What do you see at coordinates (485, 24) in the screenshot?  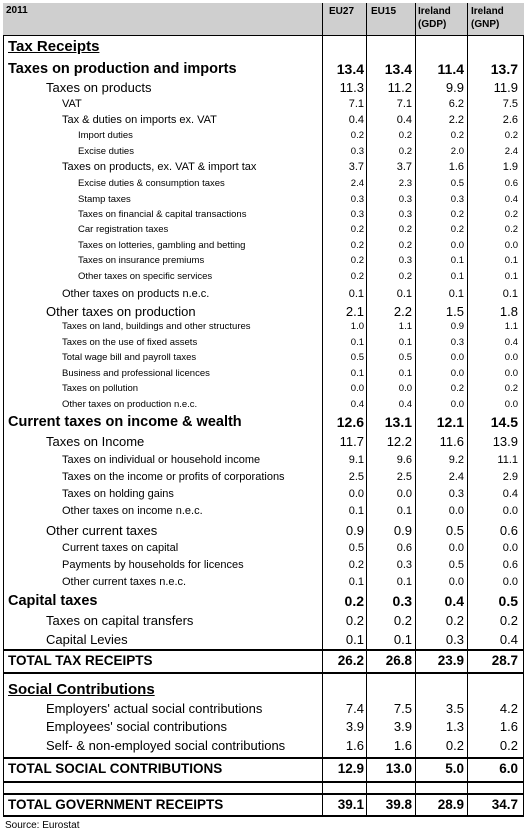 I see `column-header: (GNP)` at bounding box center [485, 24].